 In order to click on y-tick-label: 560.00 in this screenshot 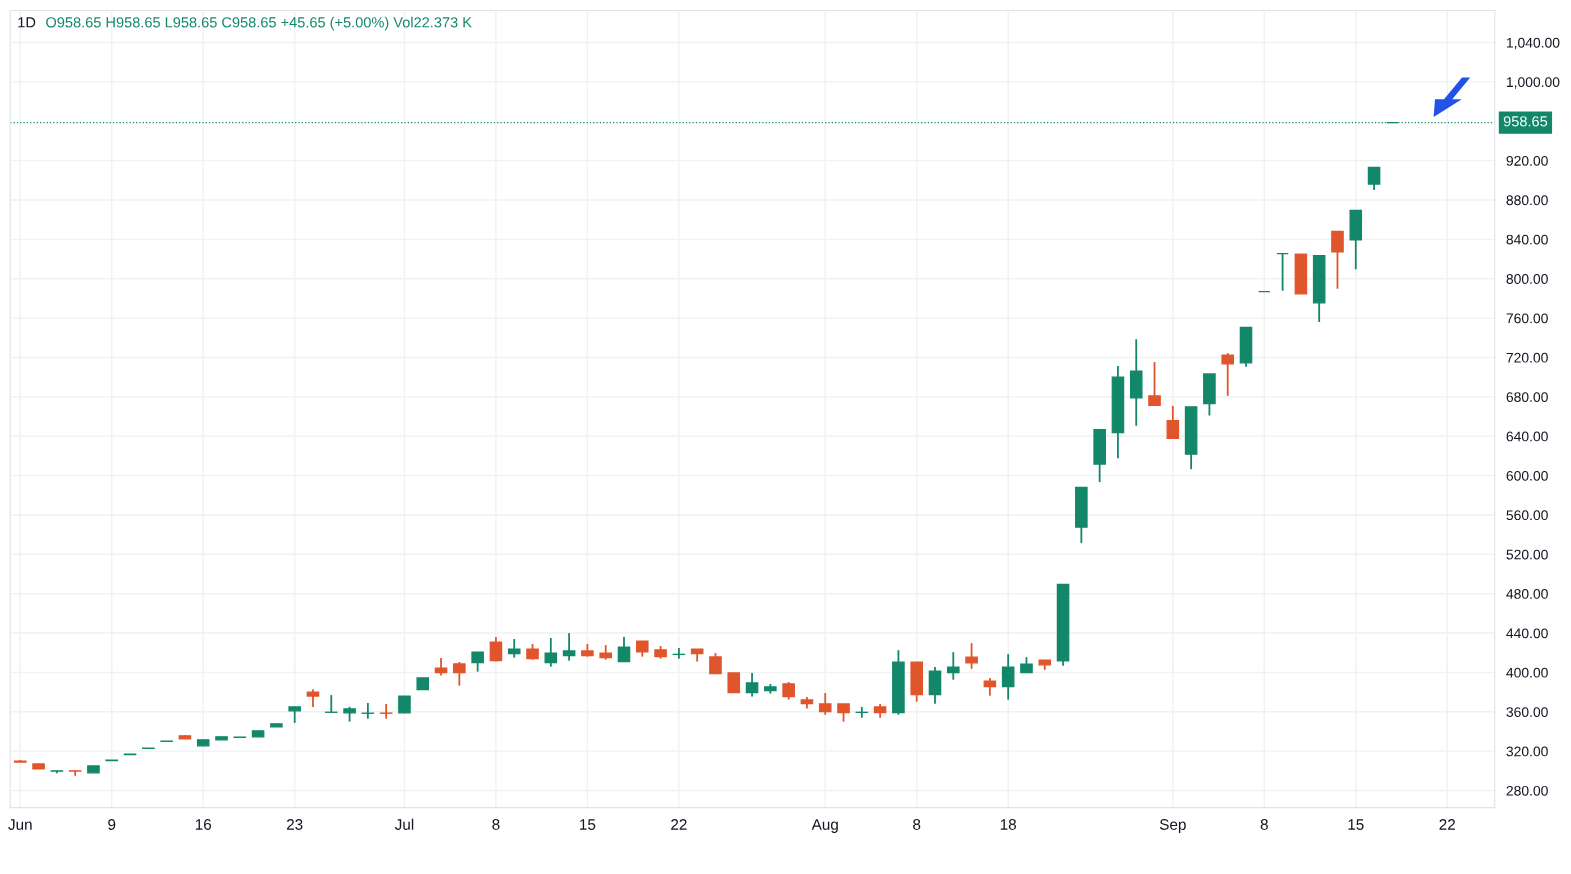, I will do `click(1527, 515)`.